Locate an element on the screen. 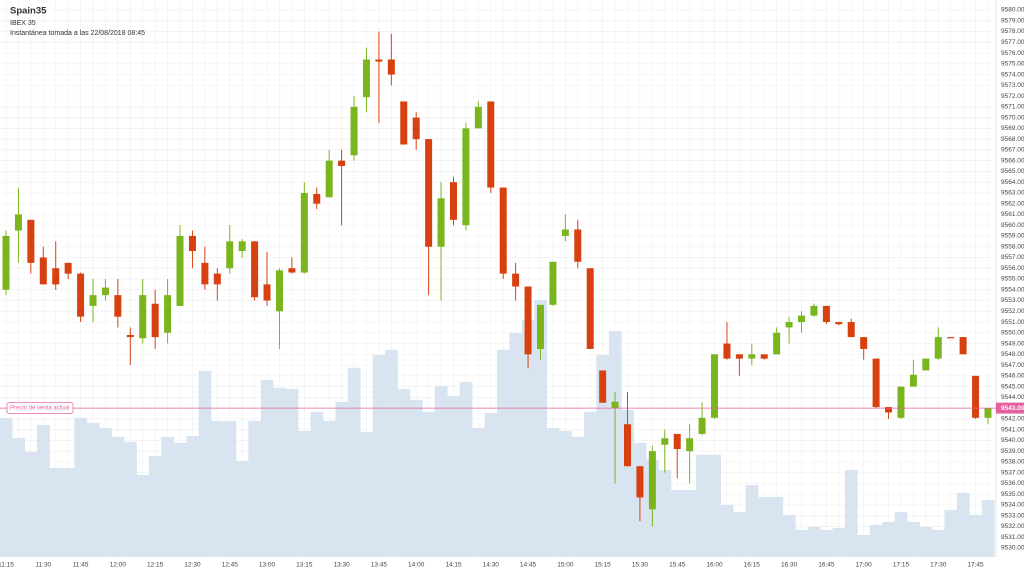 This screenshot has height=576, width=1024. y-tick-label: 9552.00 is located at coordinates (1012, 311).